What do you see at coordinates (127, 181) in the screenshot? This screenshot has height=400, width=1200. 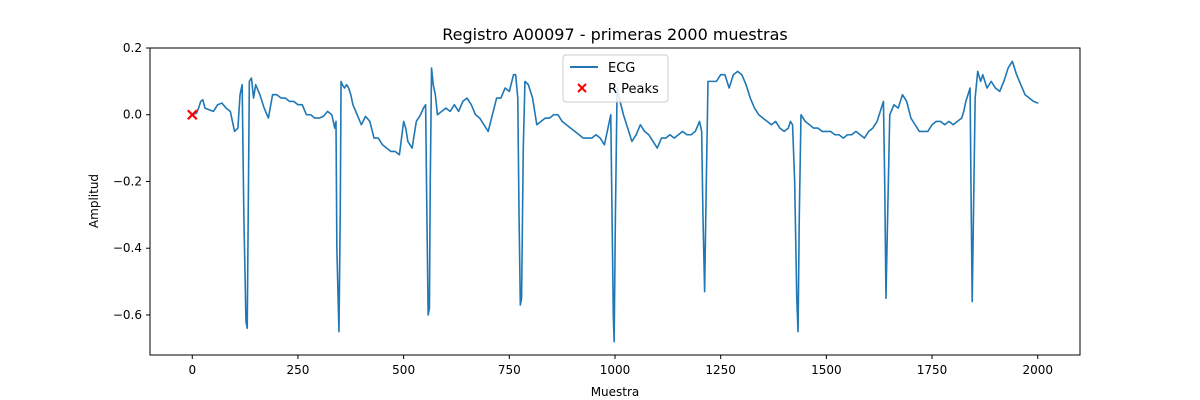 I see `y-tick-label: −0.2` at bounding box center [127, 181].